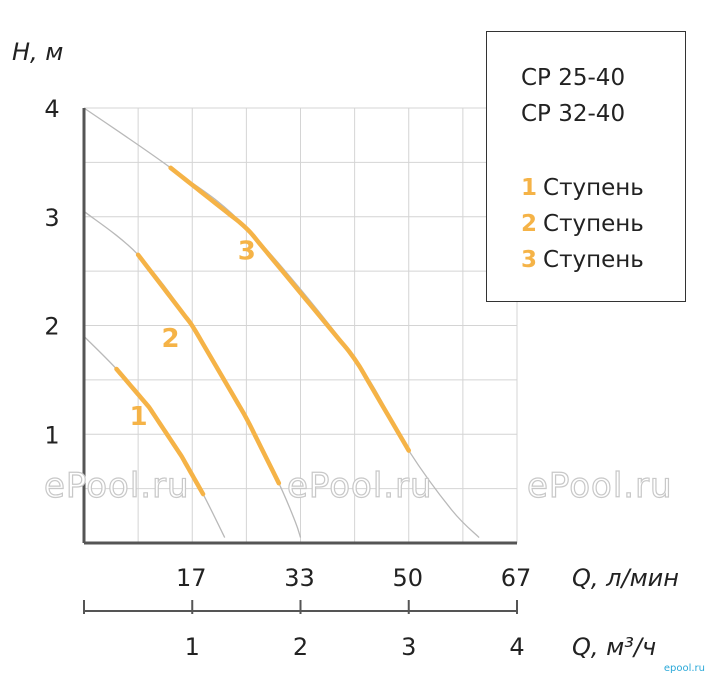  What do you see at coordinates (300, 647) in the screenshot?
I see `x-tick-label-bottom: 2` at bounding box center [300, 647].